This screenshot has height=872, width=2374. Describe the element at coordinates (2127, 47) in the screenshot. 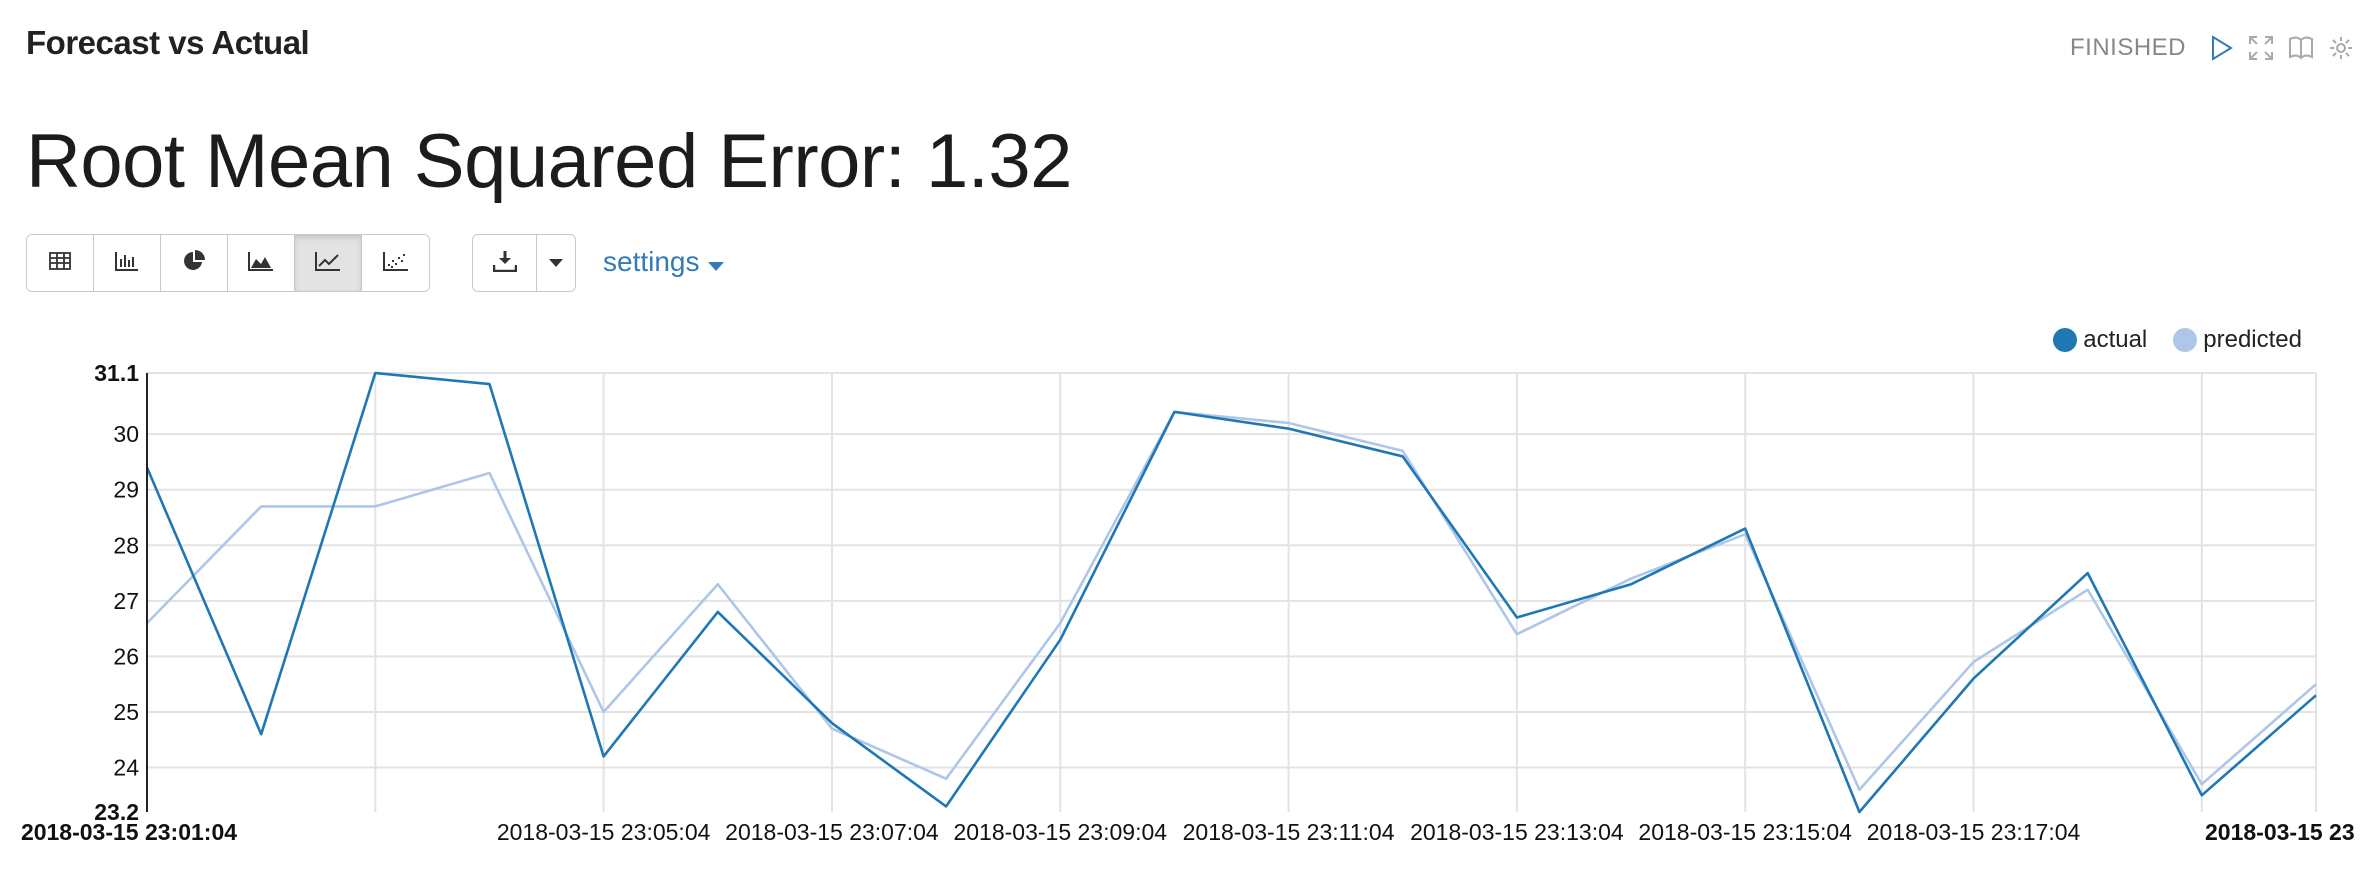

I see `status-label: FINISHED` at that location.